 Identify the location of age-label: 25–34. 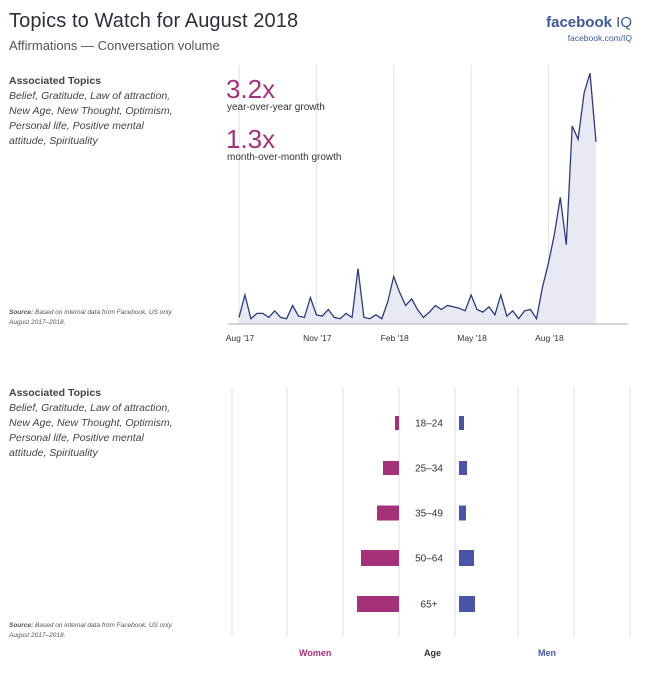
(429, 469).